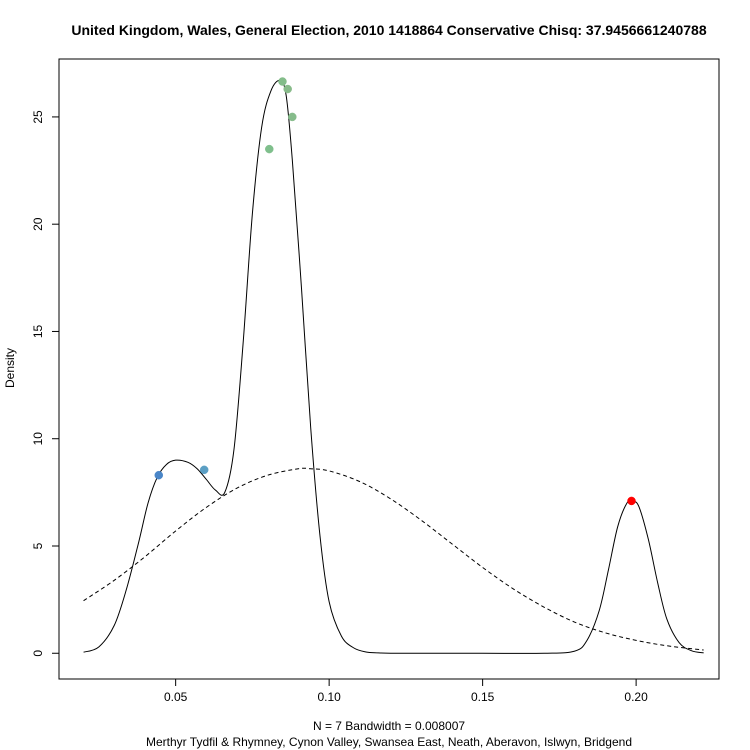  I want to click on x-axis: 0.05 0.10 0.15 0.20, so click(406, 691).